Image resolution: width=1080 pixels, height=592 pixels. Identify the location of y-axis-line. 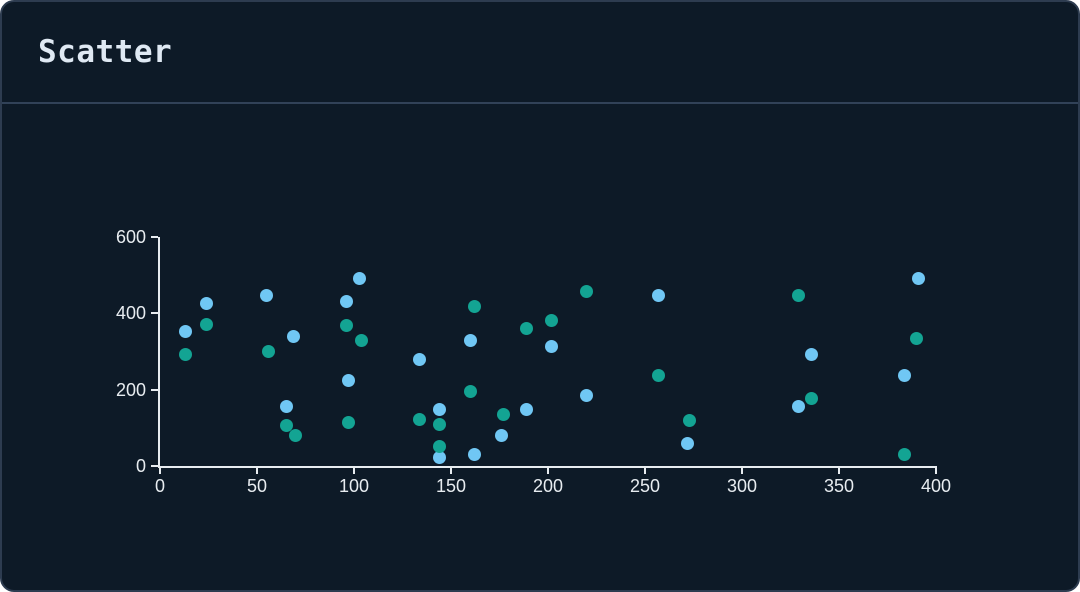
(159, 352).